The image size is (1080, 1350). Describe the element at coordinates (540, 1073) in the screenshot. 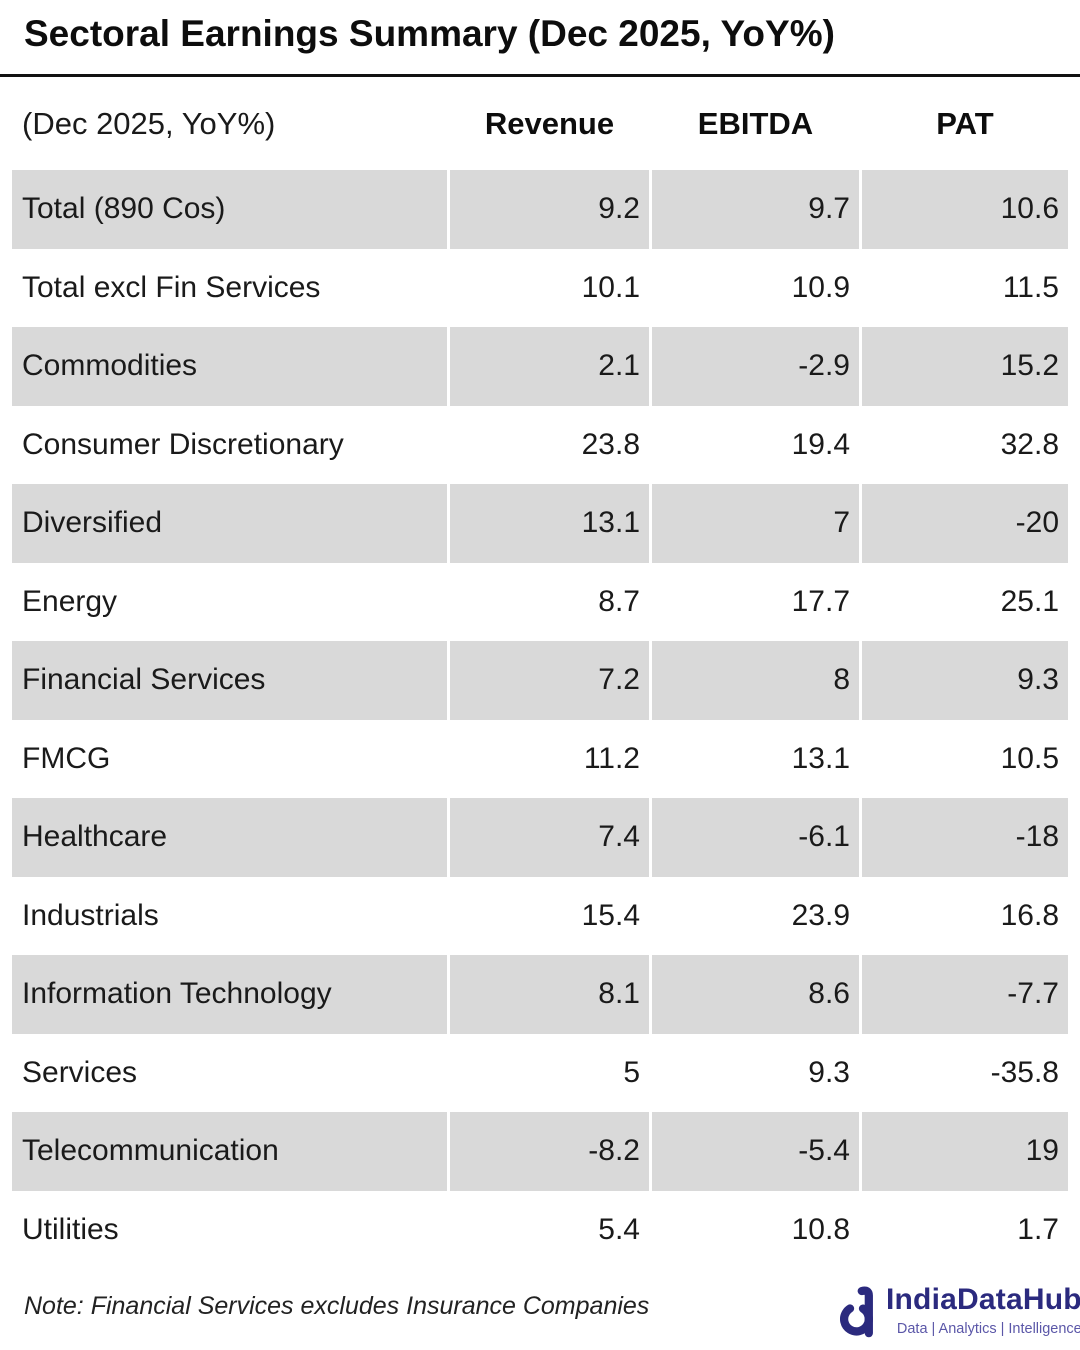

I see `table-row: Services 5 9.3 -35.8` at that location.